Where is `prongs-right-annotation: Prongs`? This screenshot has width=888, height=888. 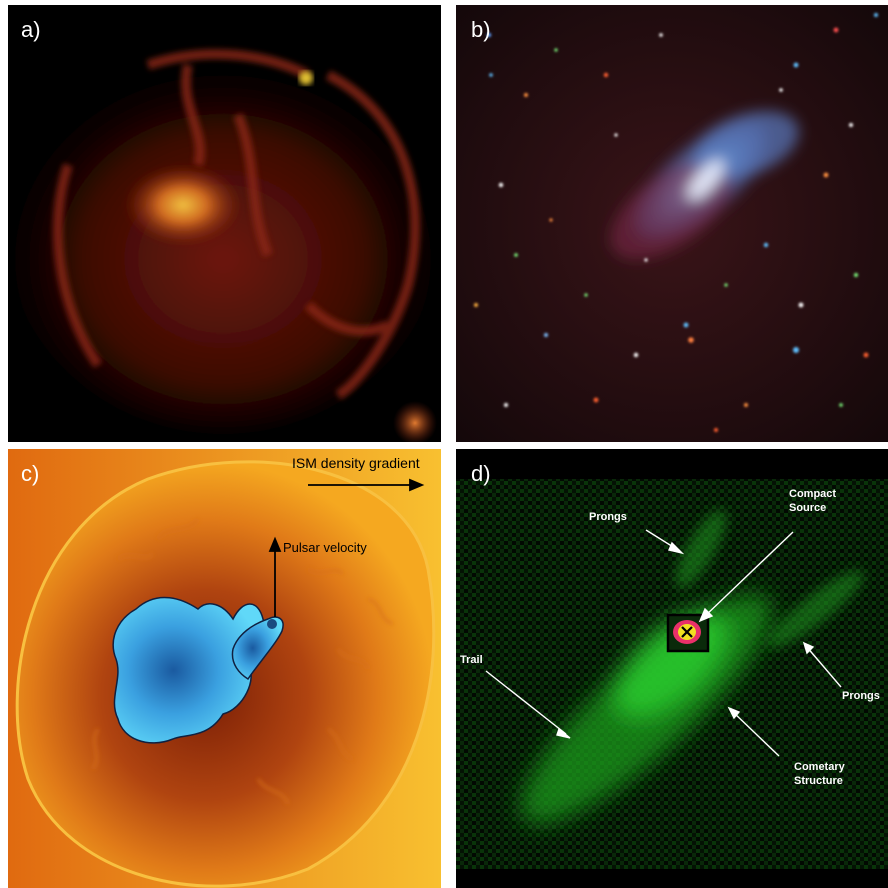
prongs-right-annotation: Prongs is located at coordinates (861, 696).